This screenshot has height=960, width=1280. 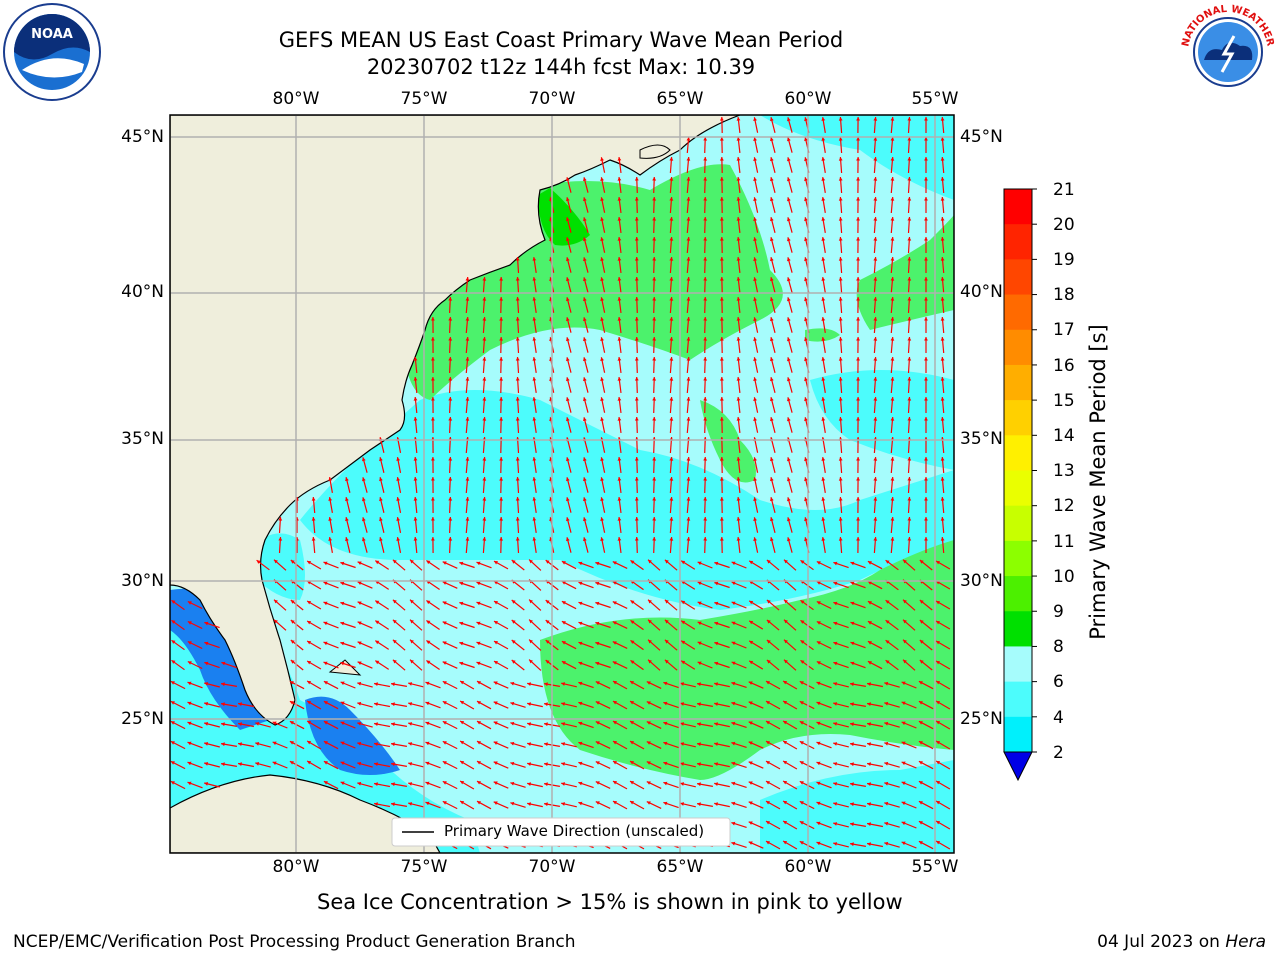 I want to click on lat-tick-left: 25°N, so click(x=142, y=719).